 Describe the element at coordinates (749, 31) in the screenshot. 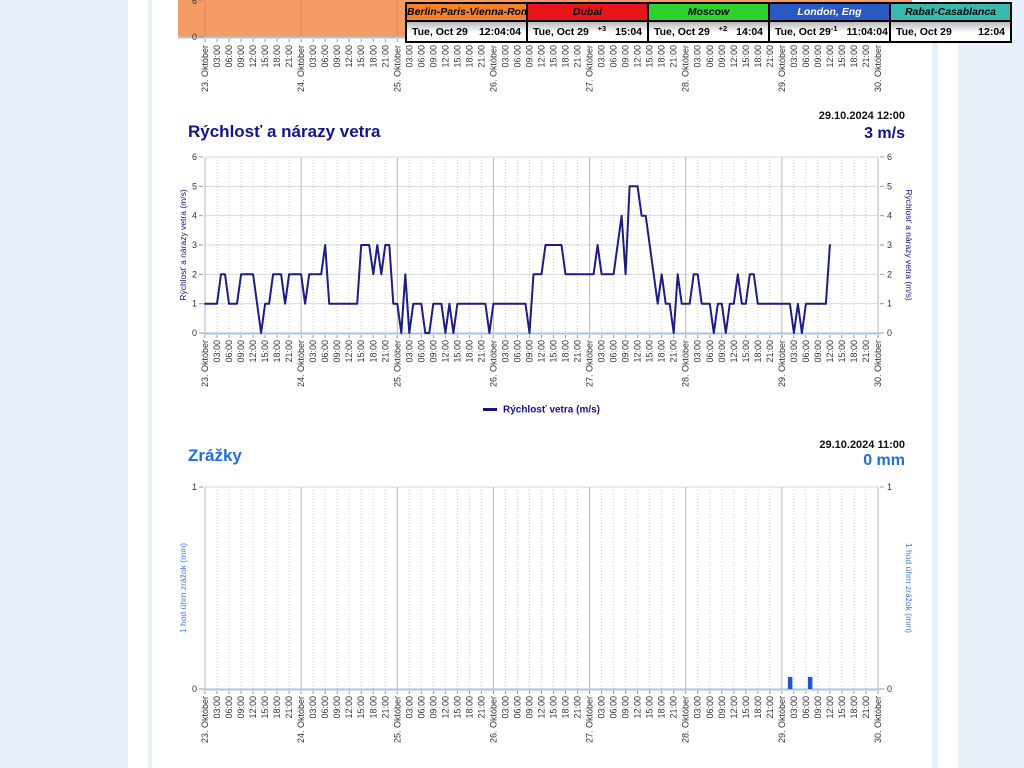

I see `city-time: 14:04` at that location.